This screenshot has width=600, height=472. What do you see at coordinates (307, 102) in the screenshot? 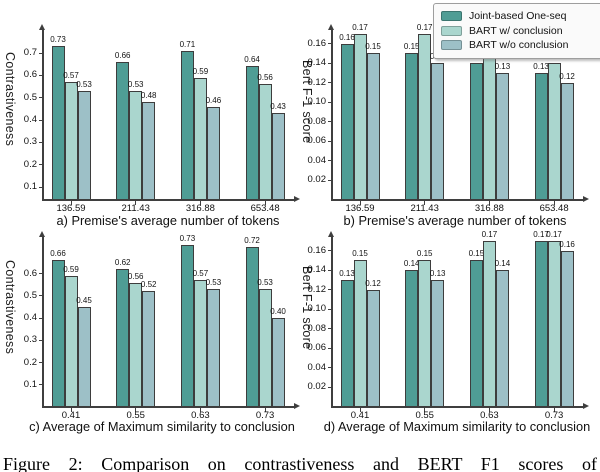
I see `y-axis-label-b: Bert F-1 score` at bounding box center [307, 102].